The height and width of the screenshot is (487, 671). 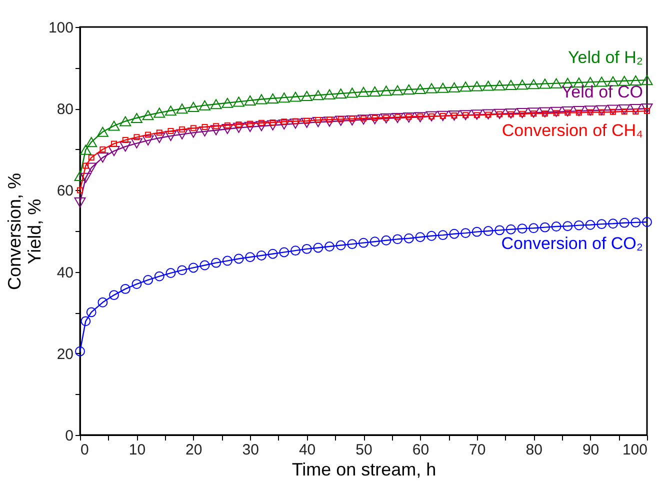 What do you see at coordinates (24, 231) in the screenshot?
I see `y-axis-title: Conversion, % Yield, %` at bounding box center [24, 231].